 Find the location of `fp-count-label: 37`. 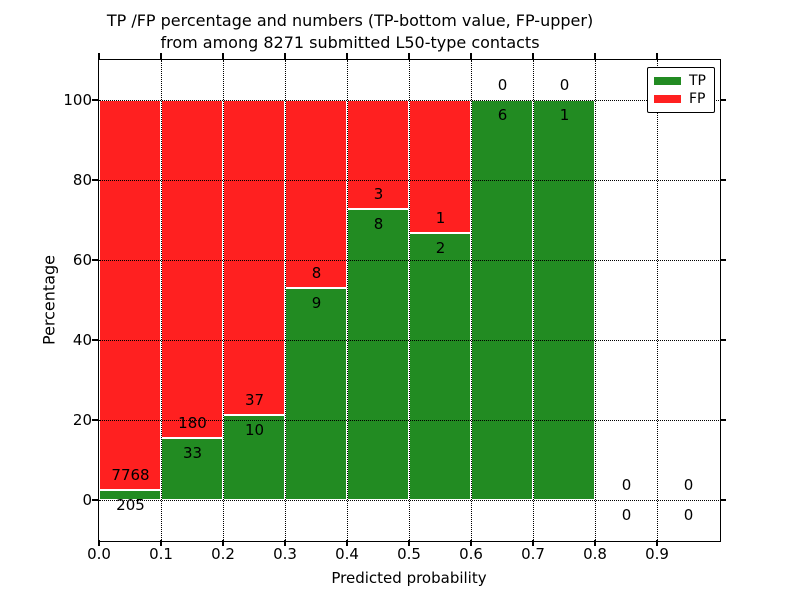

fp-count-label: 37 is located at coordinates (254, 399).